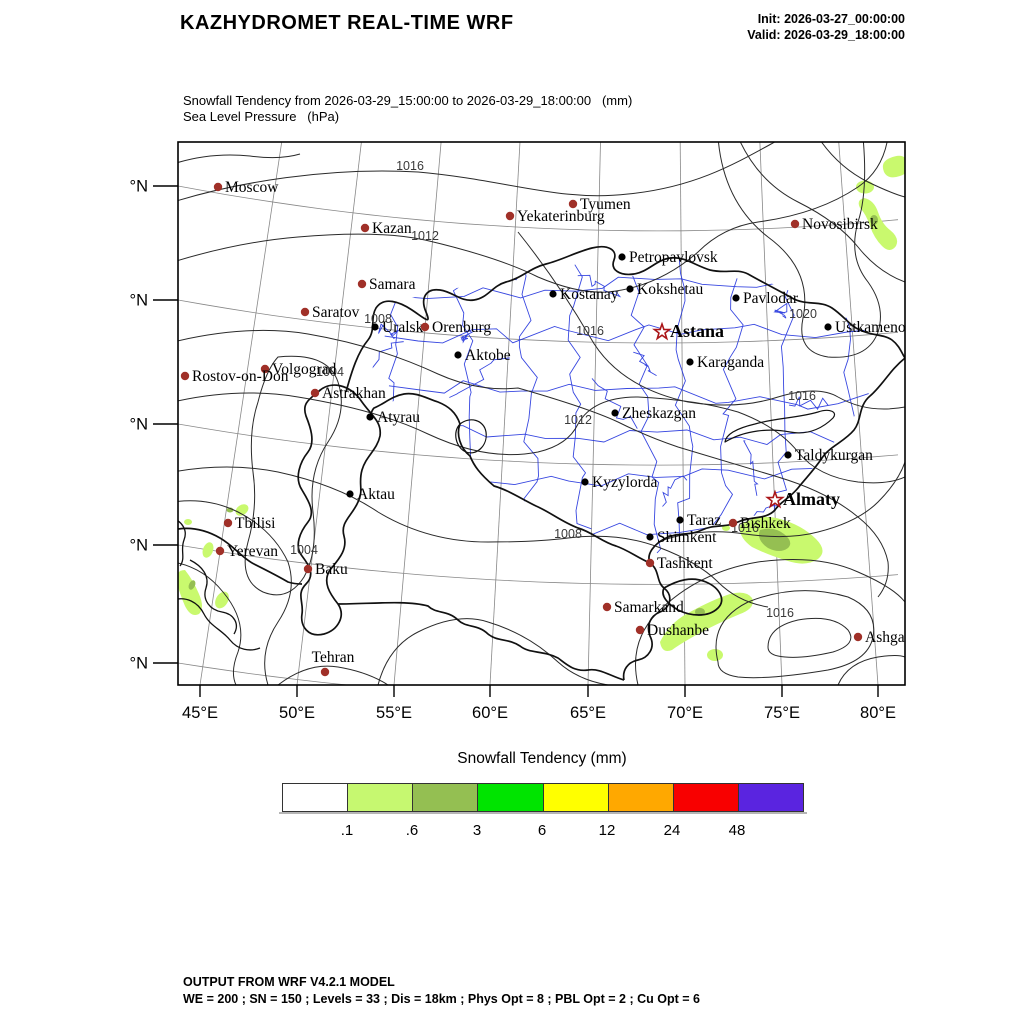 This screenshot has width=1024, height=1024. Describe the element at coordinates (640, 630) in the screenshot. I see `city-marker-dushanbe` at that location.